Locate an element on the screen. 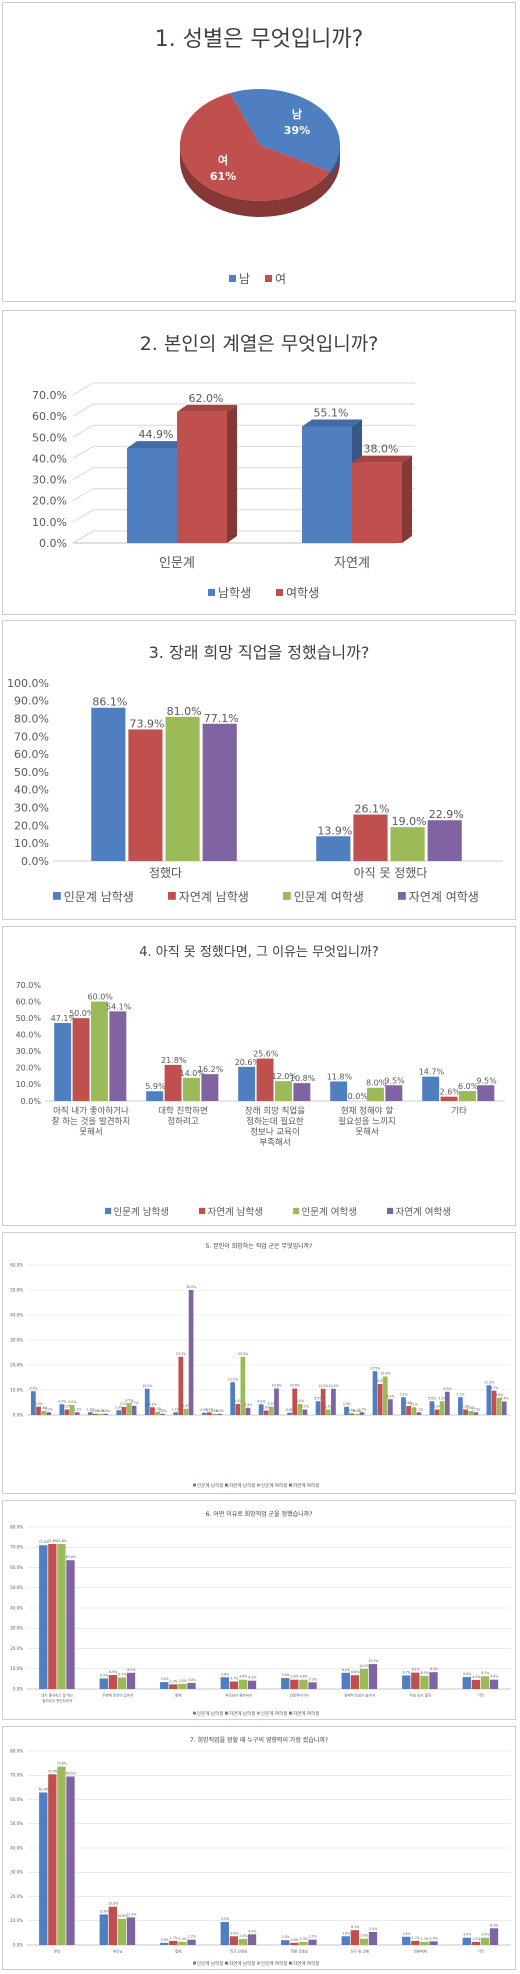 The width and height of the screenshot is (520, 1974). data-label: 4.7% is located at coordinates (129, 1400).